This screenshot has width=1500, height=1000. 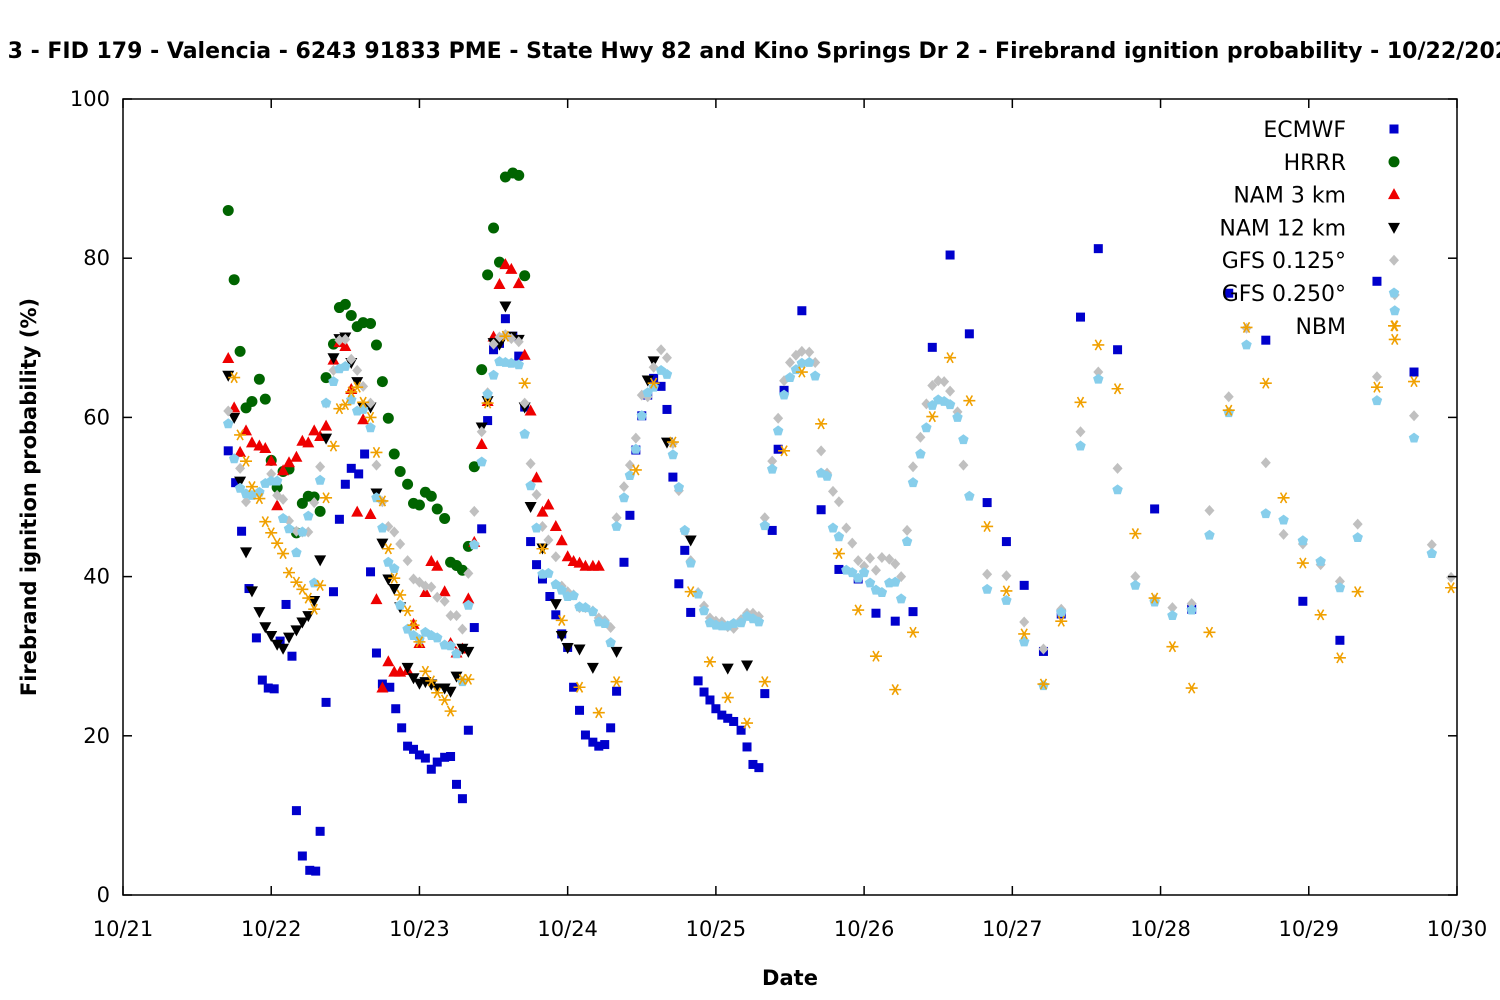 I want to click on legend-item: NAM 12 km, so click(x=1309, y=228).